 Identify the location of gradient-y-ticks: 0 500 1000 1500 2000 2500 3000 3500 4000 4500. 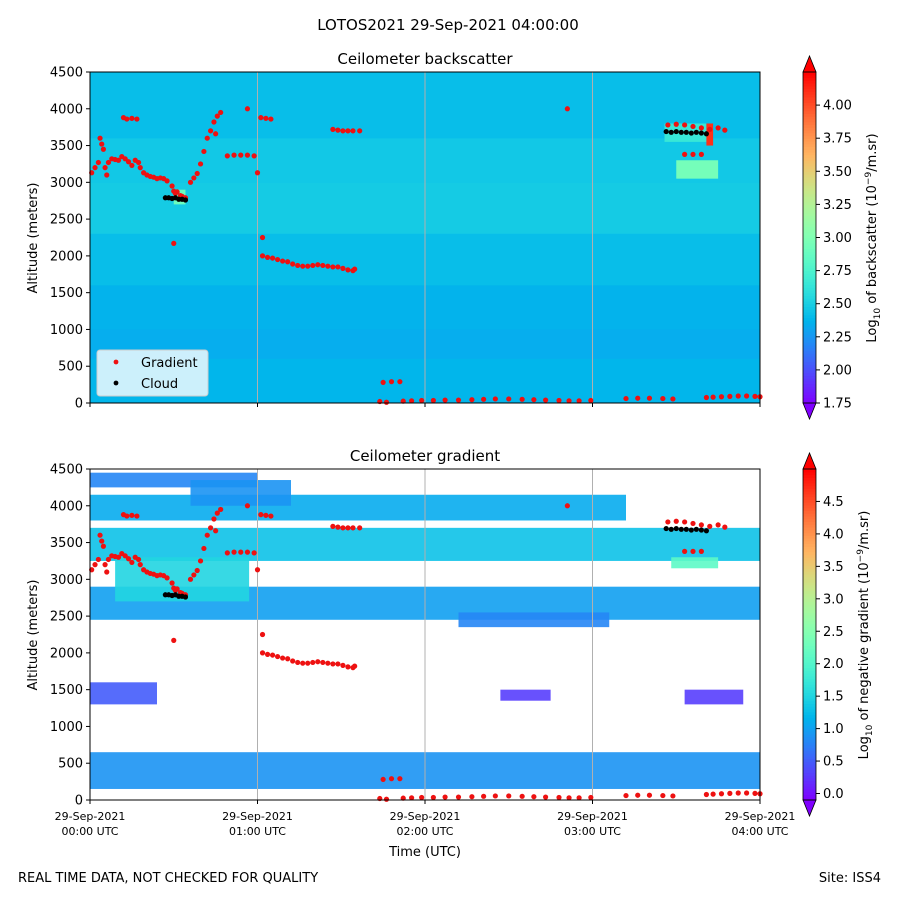
(70, 636).